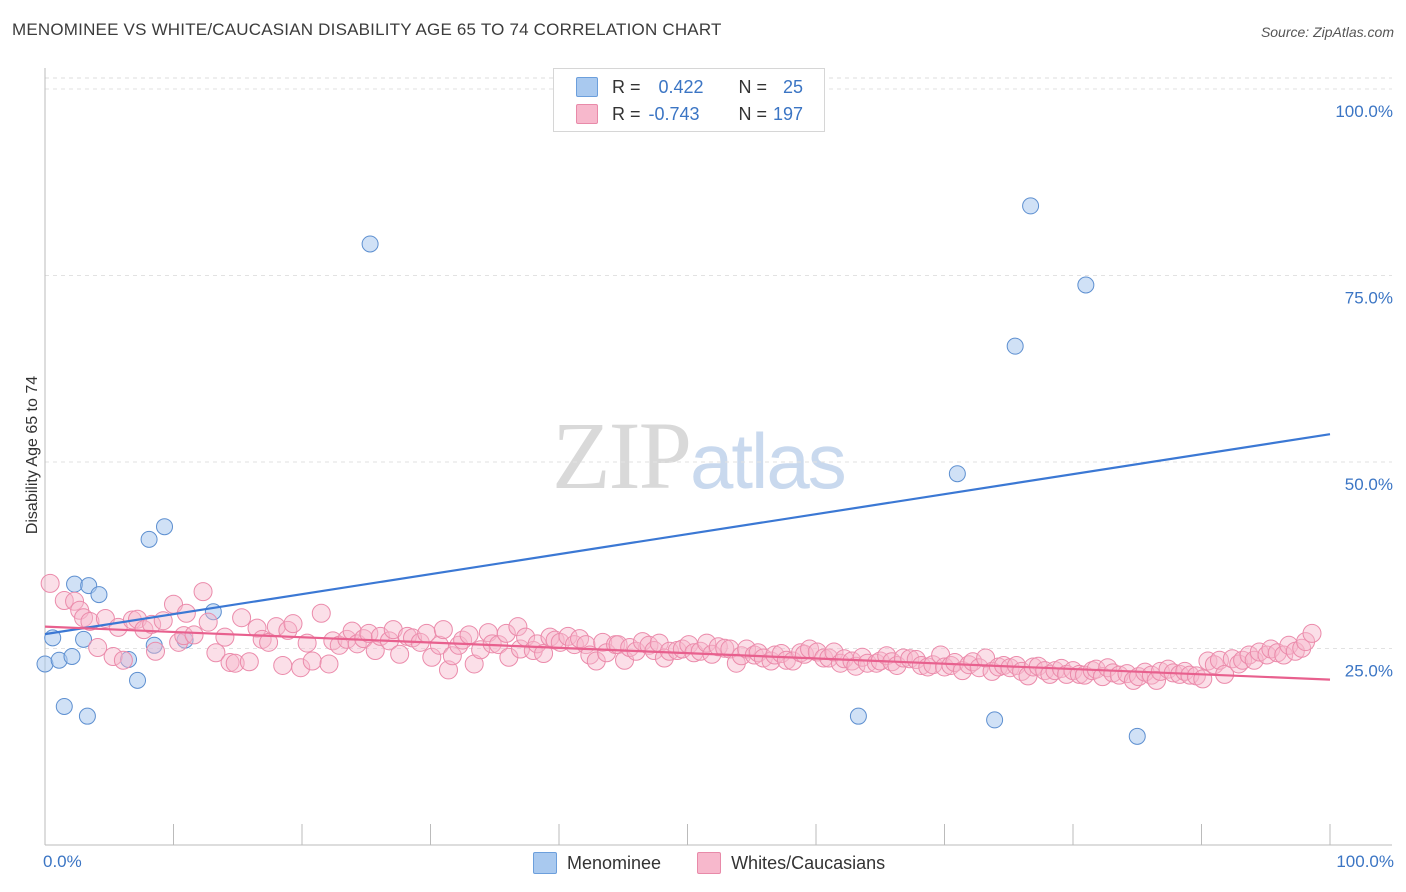  What do you see at coordinates (1369, 671) in the screenshot?
I see `y-tick-label: 25.0%` at bounding box center [1369, 671].